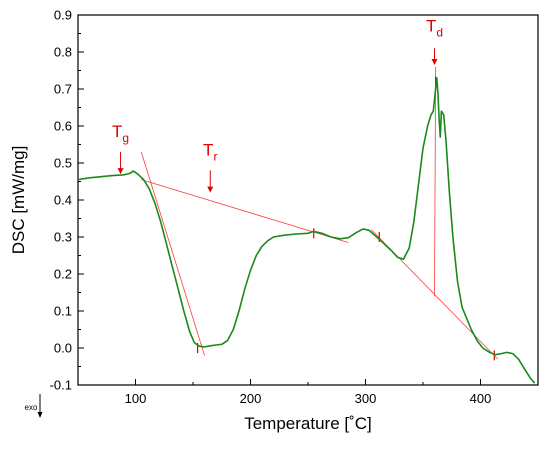 The height and width of the screenshot is (455, 550). Describe the element at coordinates (63, 311) in the screenshot. I see `y-tick-label: 0.1` at that location.